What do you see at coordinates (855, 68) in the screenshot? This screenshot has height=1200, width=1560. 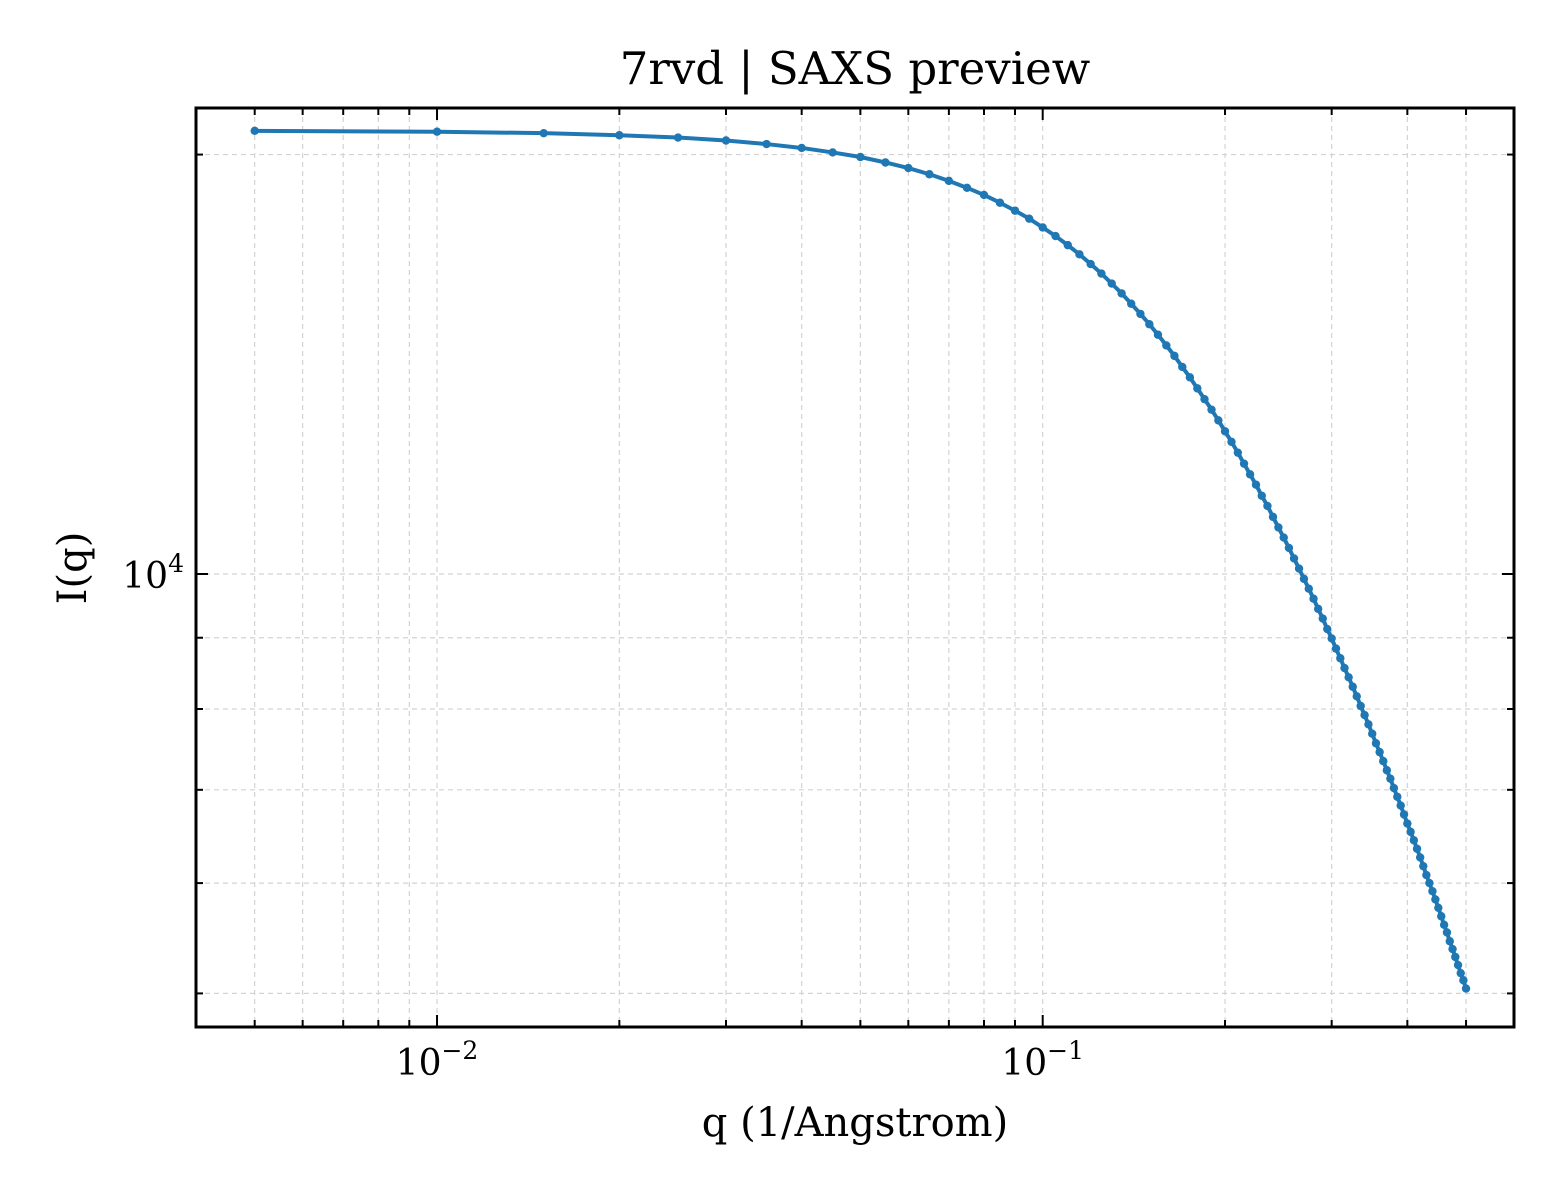 I see `chart-title: 7rvd | SAXS preview` at bounding box center [855, 68].